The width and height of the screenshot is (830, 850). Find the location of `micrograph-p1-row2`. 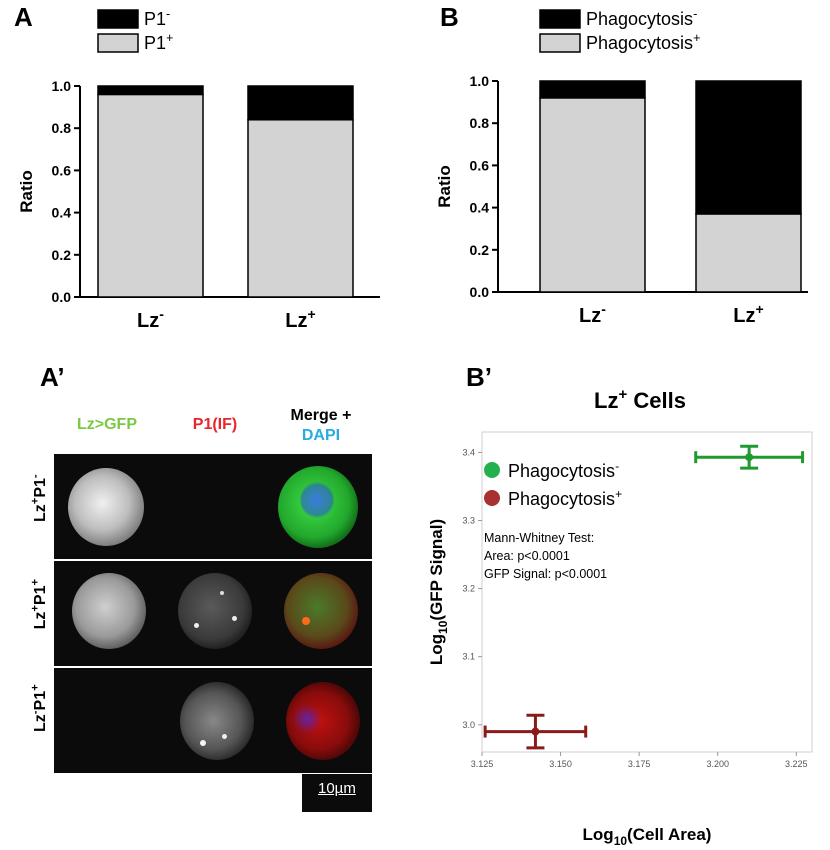

micrograph-p1-row2 is located at coordinates (213, 613).